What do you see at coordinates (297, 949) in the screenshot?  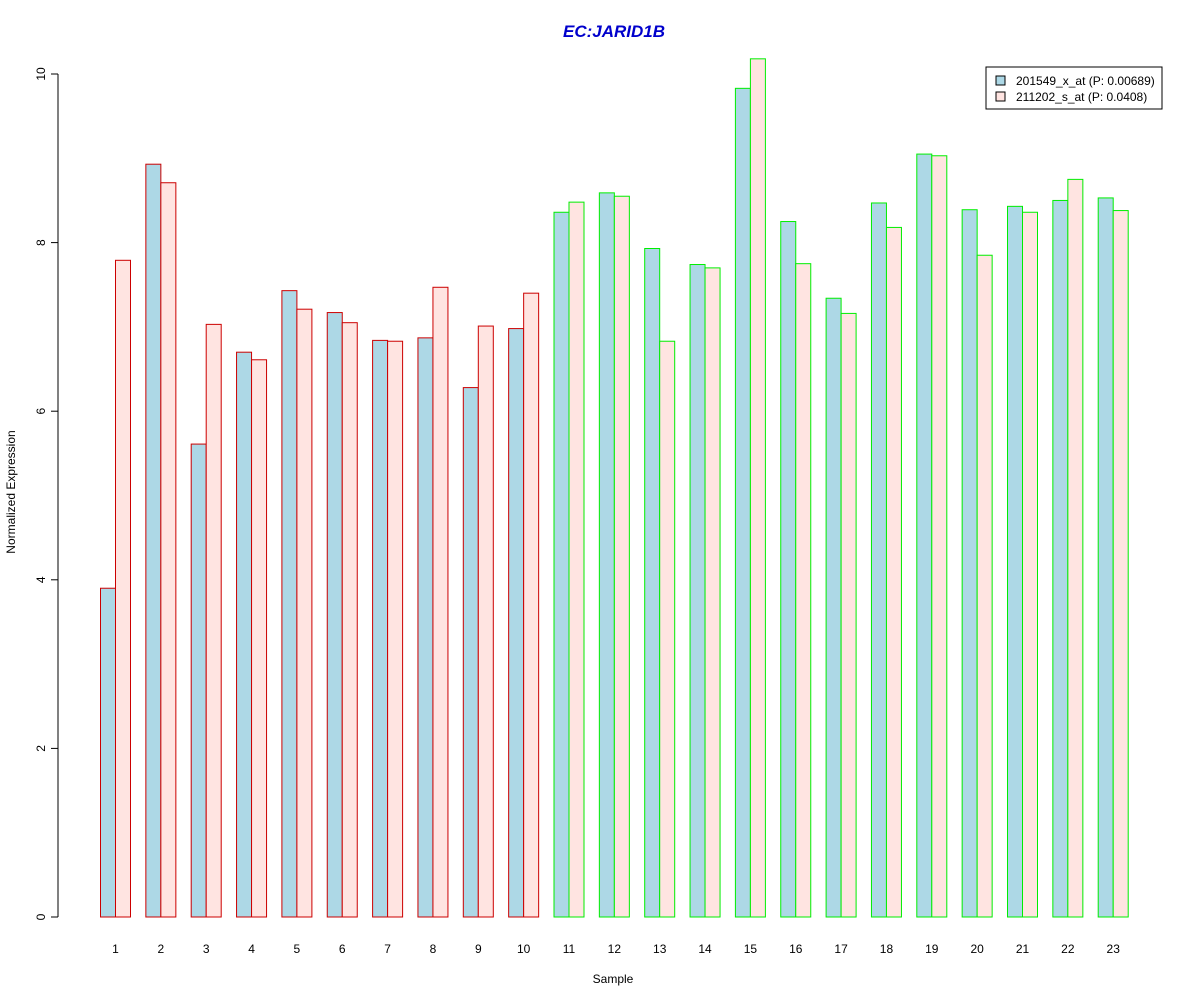 I see `x-tick-label: 5` at bounding box center [297, 949].